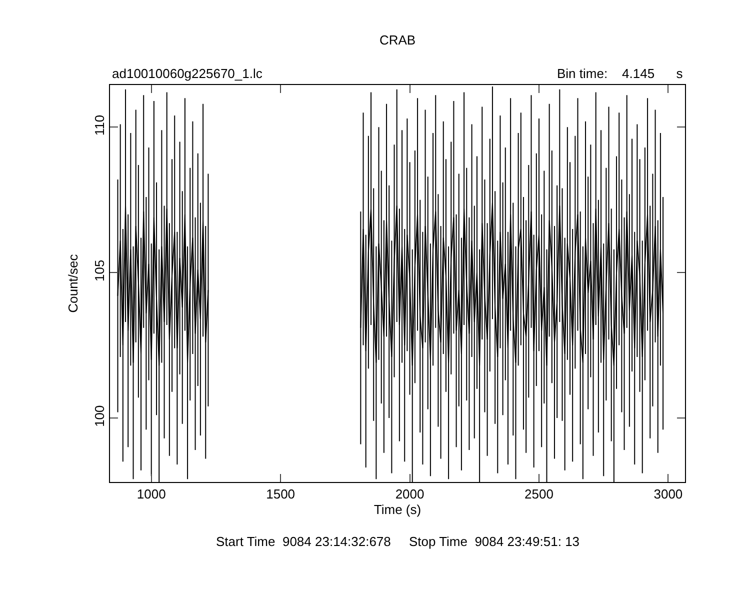 This screenshot has height=607, width=747. Describe the element at coordinates (73, 283) in the screenshot. I see `y-axis-title: Count/sec` at that location.